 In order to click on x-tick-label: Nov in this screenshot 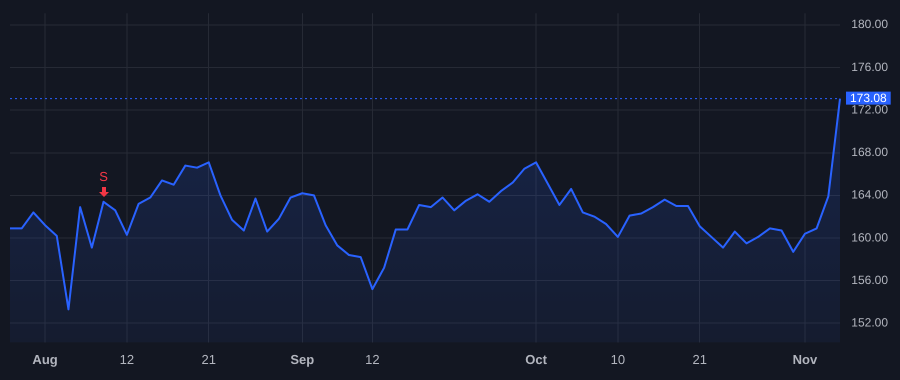, I will do `click(805, 359)`.